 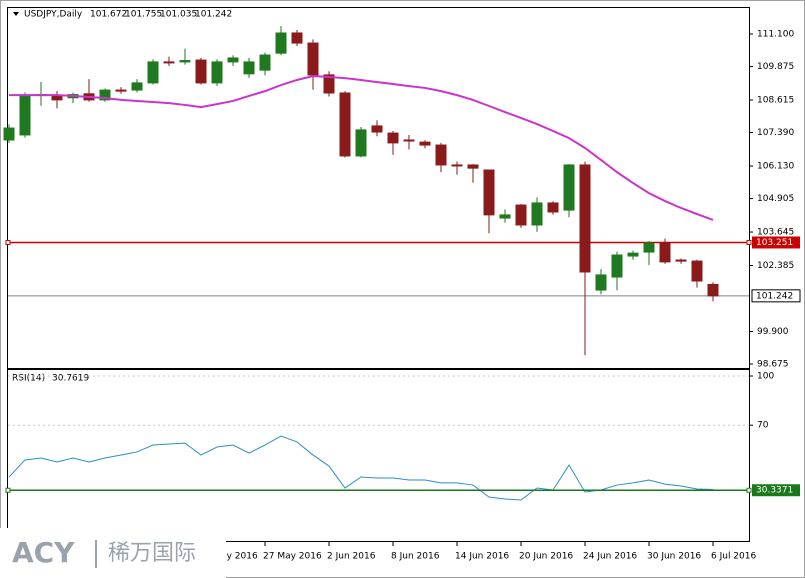 What do you see at coordinates (482, 557) in the screenshot?
I see `x-tick-label: 14 Jun 2016` at bounding box center [482, 557].